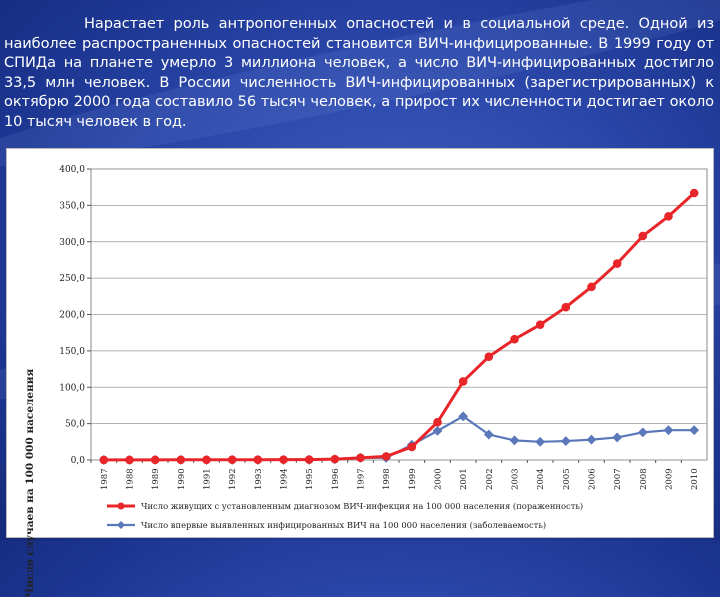 The height and width of the screenshot is (597, 720). What do you see at coordinates (567, 479) in the screenshot?
I see `x-tick-label: 2005` at bounding box center [567, 479].